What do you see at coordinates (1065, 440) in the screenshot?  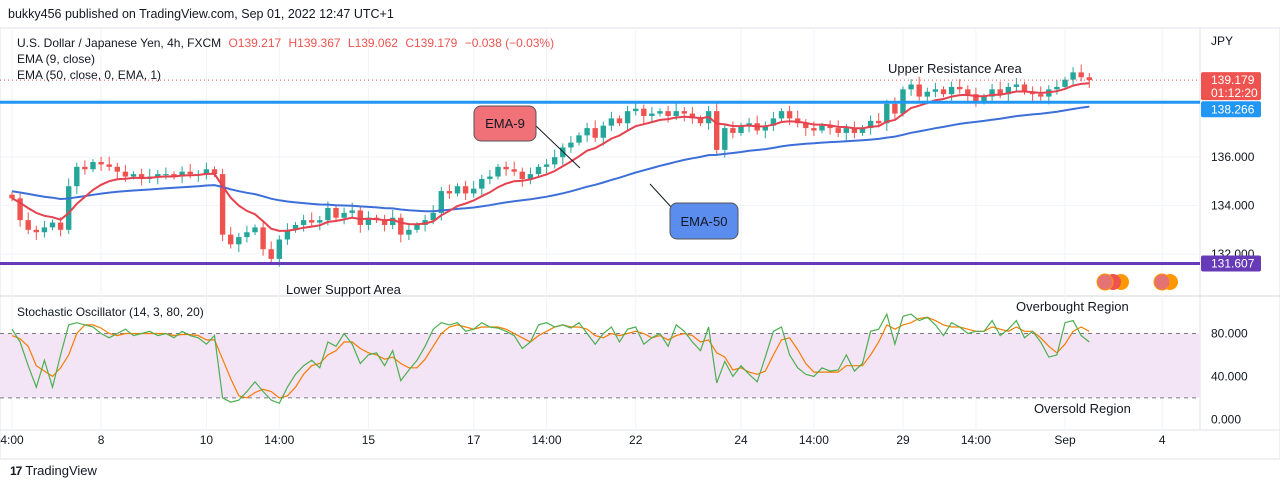 I see `time-tick-label: Sep` at bounding box center [1065, 440].